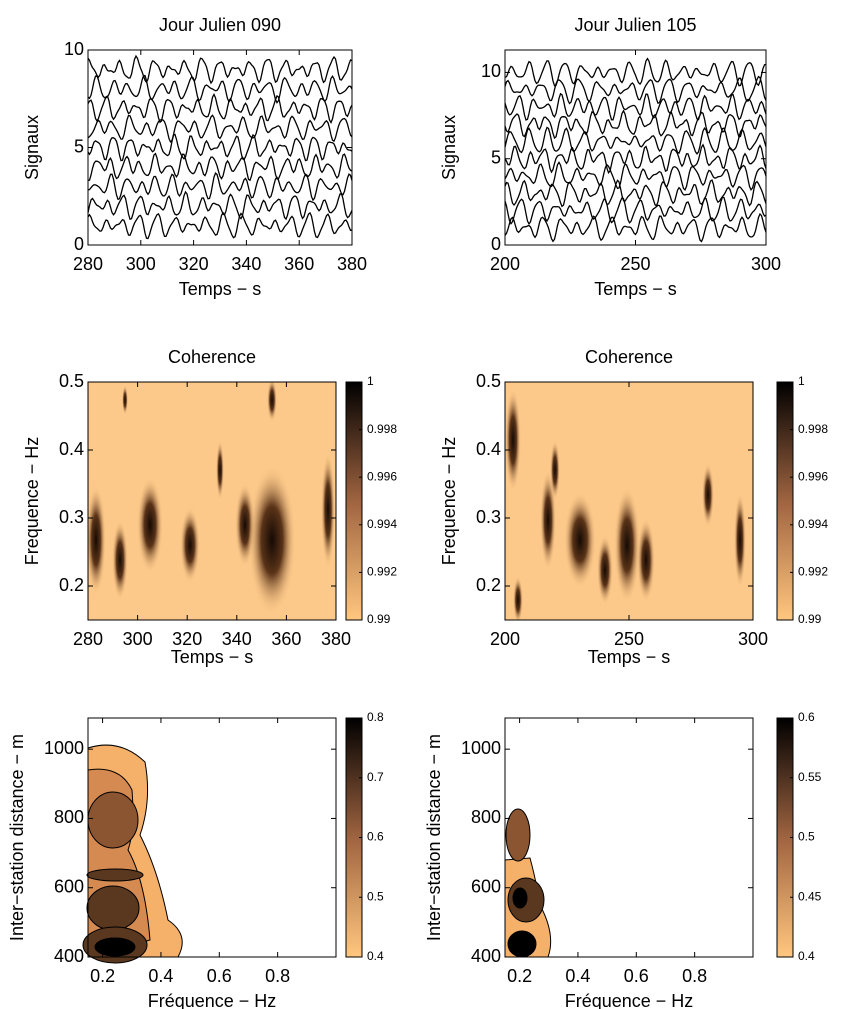 Image resolution: width=846 pixels, height=1009 pixels. I want to click on panel-title: Jour Julien 105, so click(635, 25).